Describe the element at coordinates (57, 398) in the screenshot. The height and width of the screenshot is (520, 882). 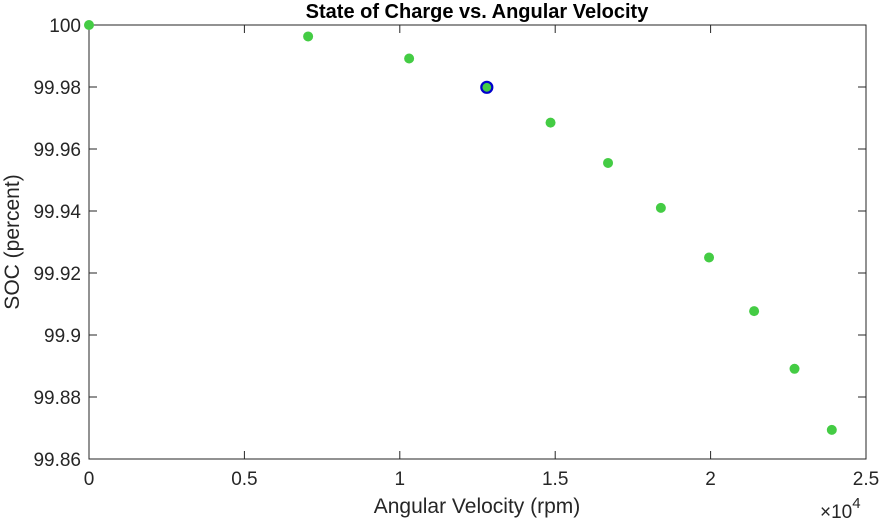
I see `y-tick-label: 99.88` at that location.